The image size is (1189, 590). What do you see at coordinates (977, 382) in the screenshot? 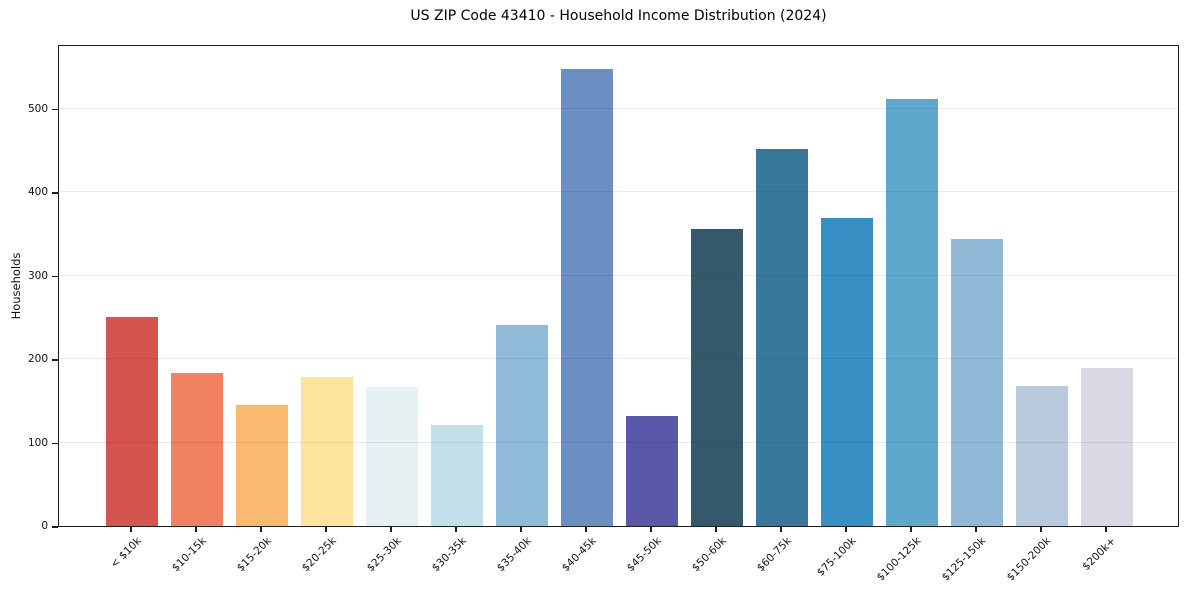
I see `bar-$125-150k` at bounding box center [977, 382].